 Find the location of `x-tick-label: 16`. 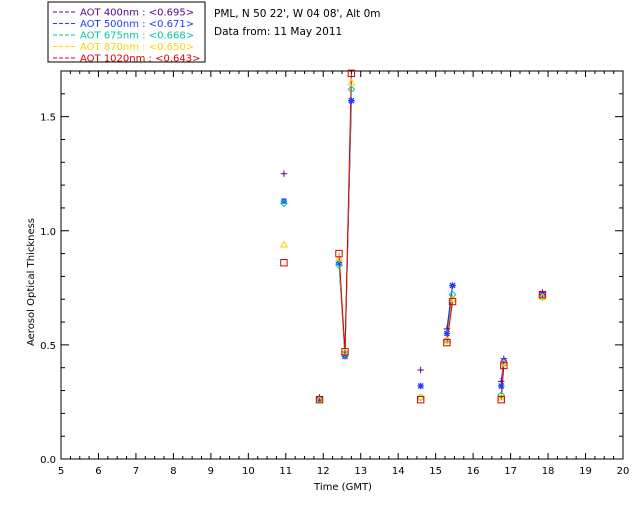

x-tick-label: 16 is located at coordinates (473, 471).